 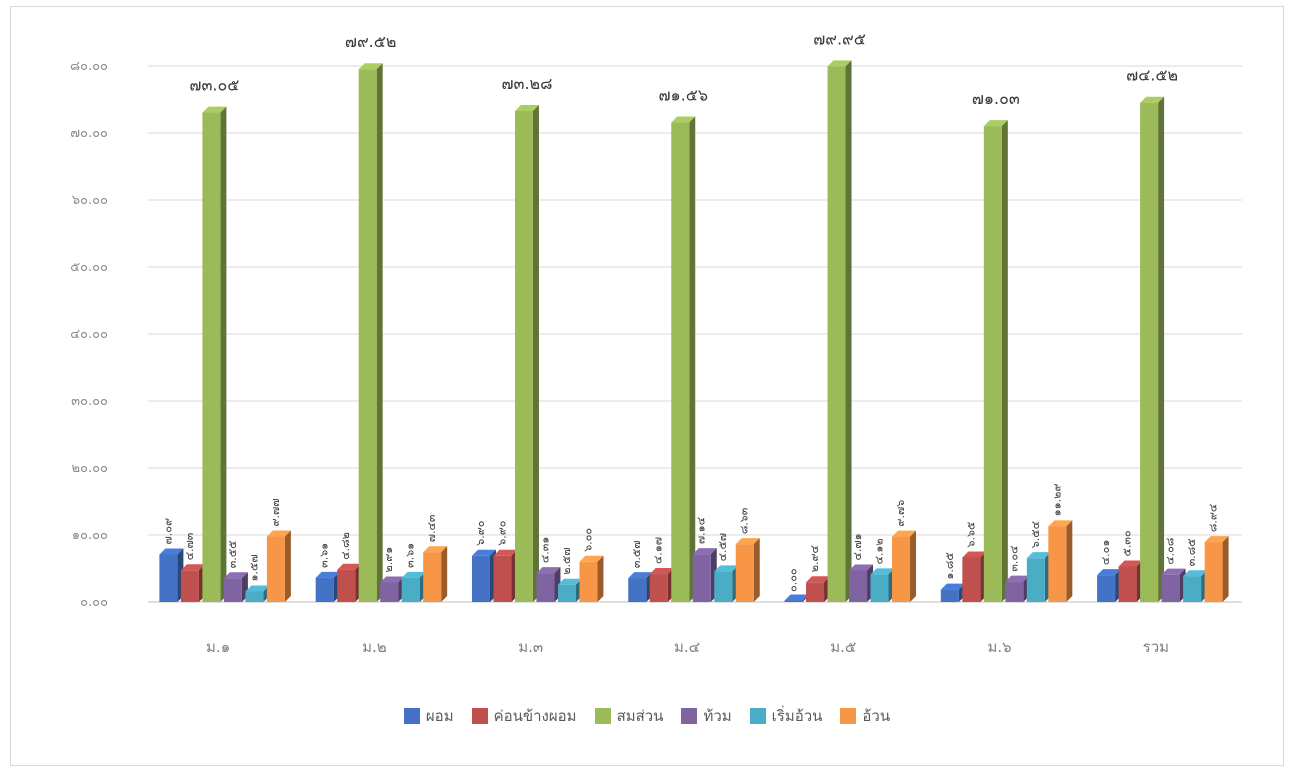 I want to click on data-label: ๒.๙๑, so click(x=388, y=560).